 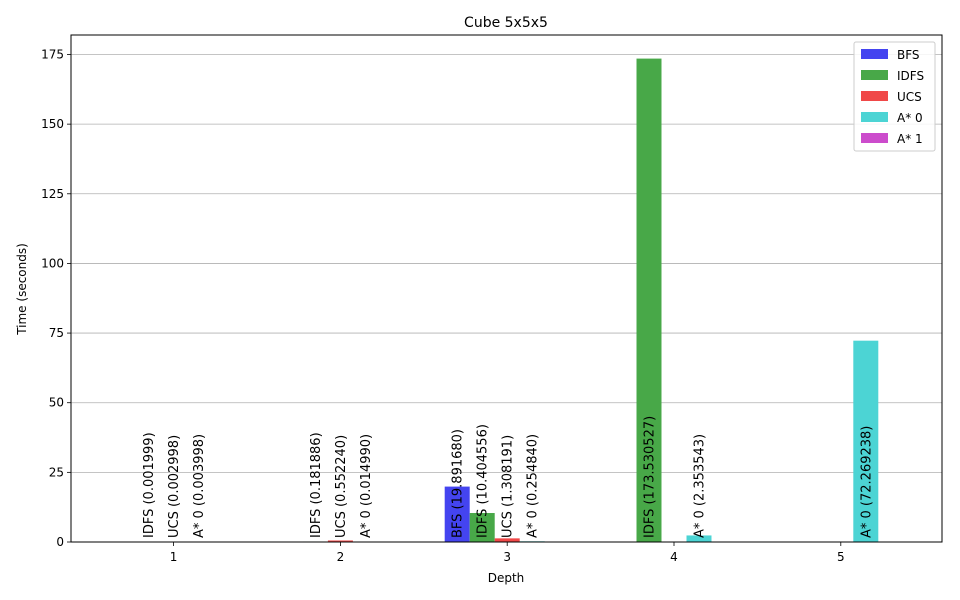 I want to click on bar-value-label: A* 0 (0.014990), so click(x=366, y=486).